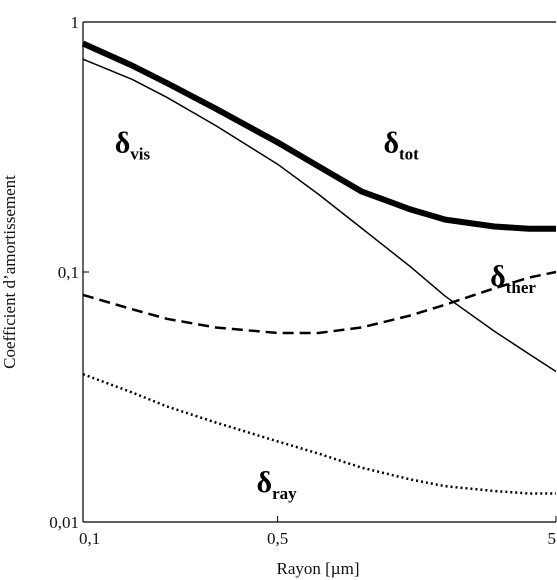  What do you see at coordinates (265, 482) in the screenshot?
I see `annotation-ray-symbol: δ` at bounding box center [265, 482].